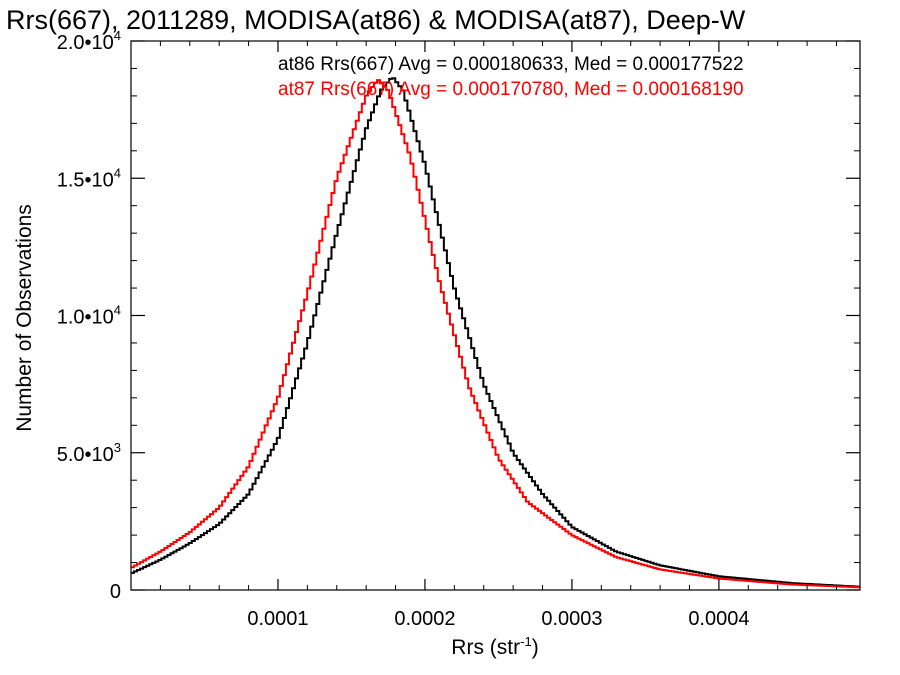 This screenshot has width=900, height=675. What do you see at coordinates (526, 641) in the screenshot?
I see `x-axis-label-exponent: -1` at bounding box center [526, 641].